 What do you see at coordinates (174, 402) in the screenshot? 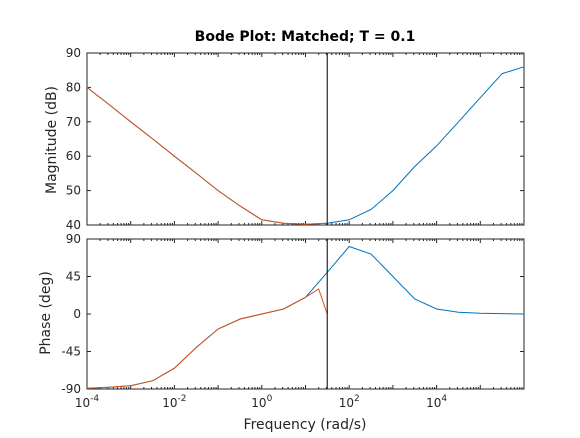
I see `frequency-xtick-label: 10⁻²` at bounding box center [174, 402].